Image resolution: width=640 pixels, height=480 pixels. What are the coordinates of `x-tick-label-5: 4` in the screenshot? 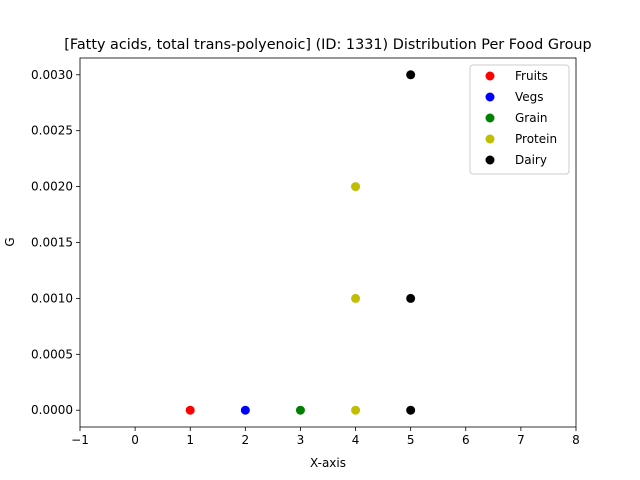 It's located at (356, 440).